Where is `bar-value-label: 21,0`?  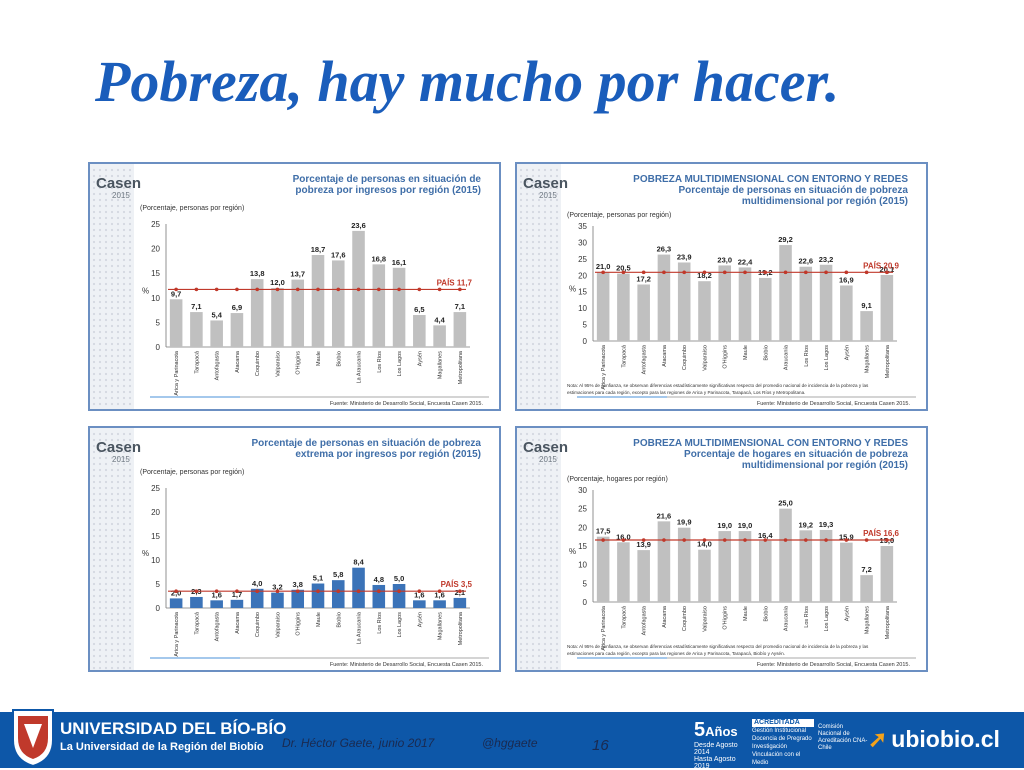
bar-value-label: 21,0 is located at coordinates (603, 266).